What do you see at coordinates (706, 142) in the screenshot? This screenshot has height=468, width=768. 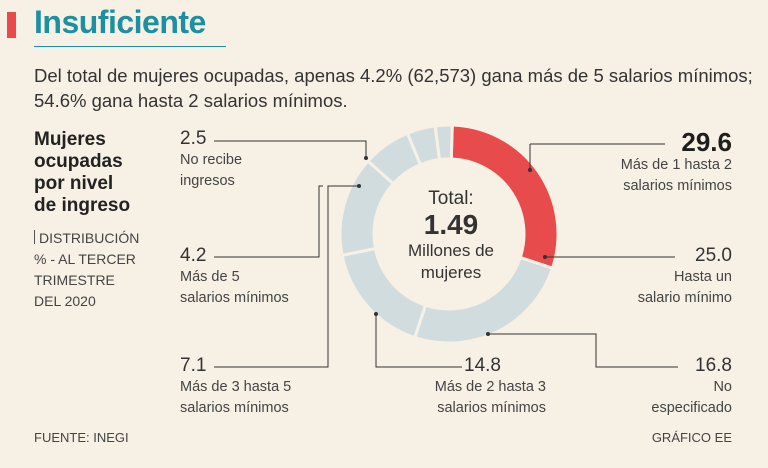 I see `data-label-value: 29.6` at bounding box center [706, 142].